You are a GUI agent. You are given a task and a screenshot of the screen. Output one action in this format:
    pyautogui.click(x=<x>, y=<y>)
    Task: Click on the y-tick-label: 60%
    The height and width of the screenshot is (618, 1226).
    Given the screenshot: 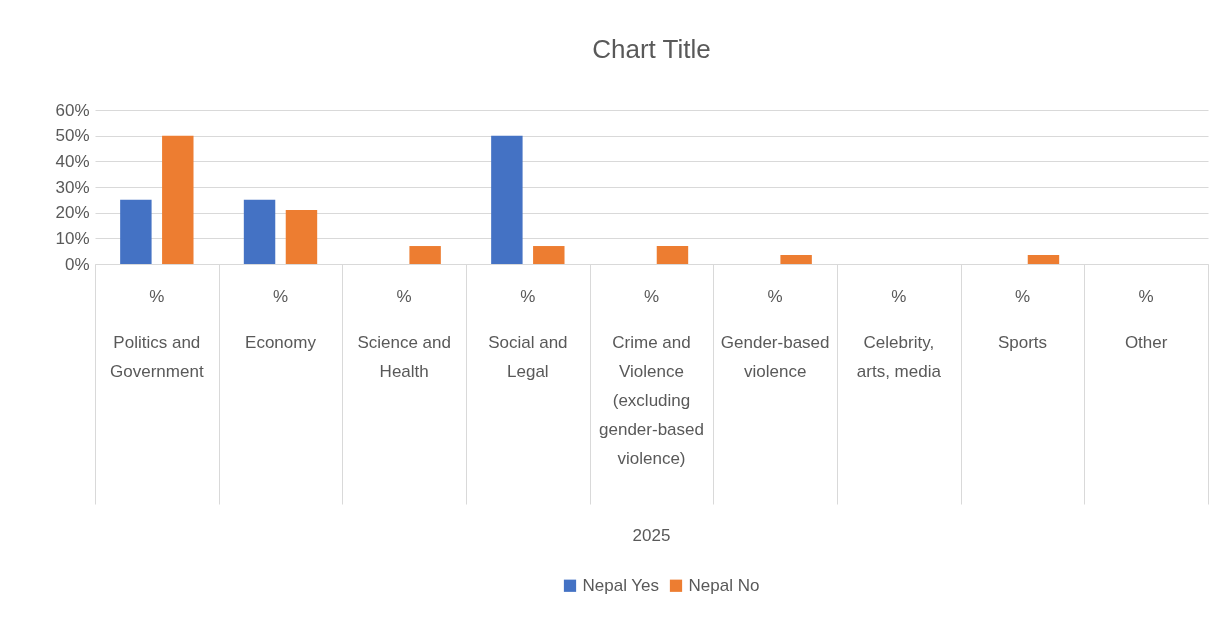 What is the action you would take?
    pyautogui.click(x=72, y=110)
    